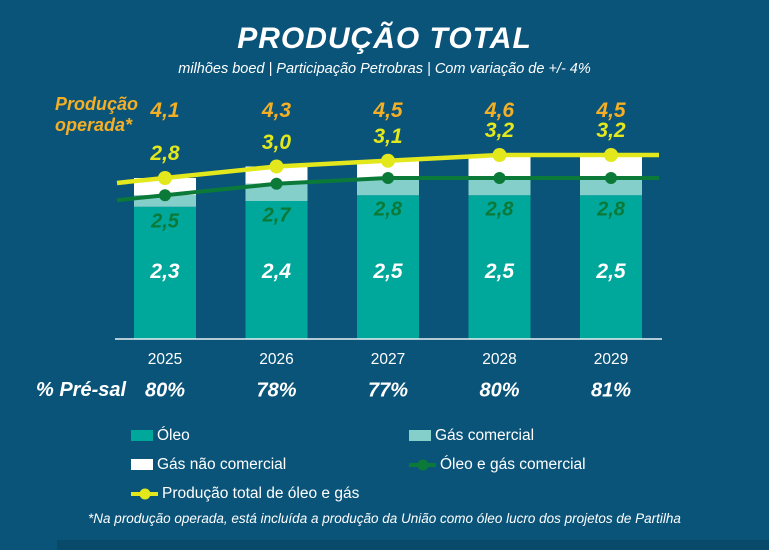  I want to click on legend-label: Óleo, so click(173, 435).